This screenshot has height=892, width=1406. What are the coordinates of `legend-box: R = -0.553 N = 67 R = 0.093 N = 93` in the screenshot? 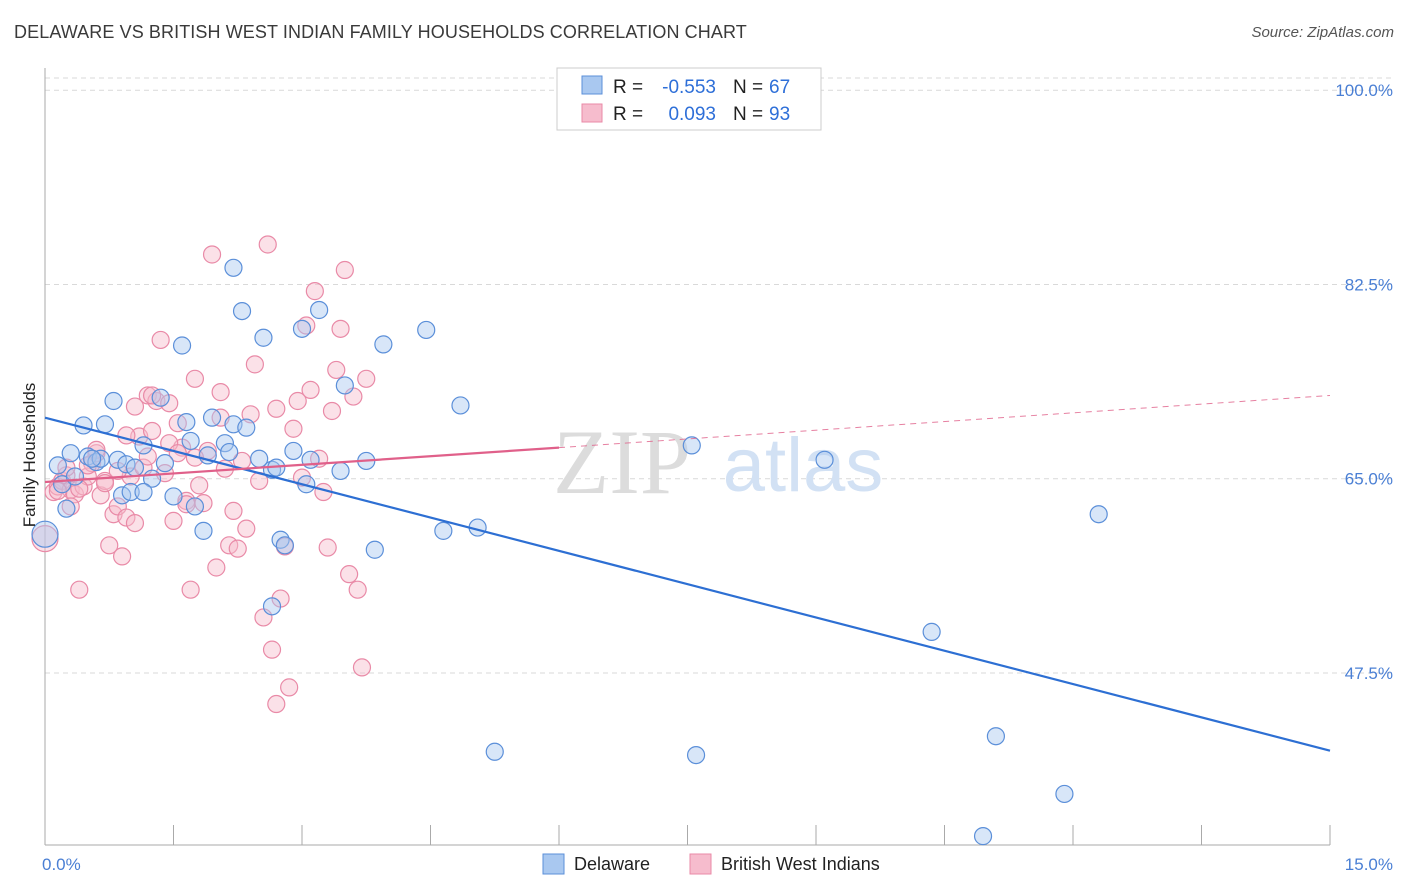 It's located at (689, 99).